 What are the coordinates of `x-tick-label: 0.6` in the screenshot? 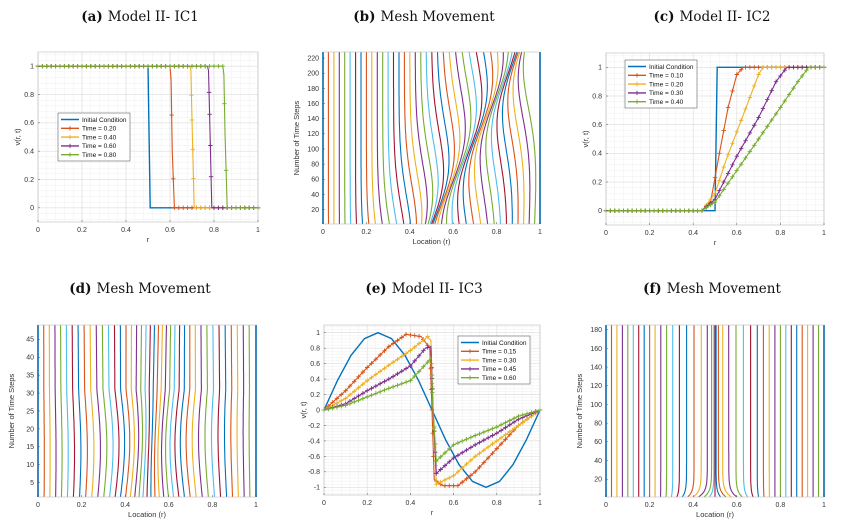 It's located at (737, 233).